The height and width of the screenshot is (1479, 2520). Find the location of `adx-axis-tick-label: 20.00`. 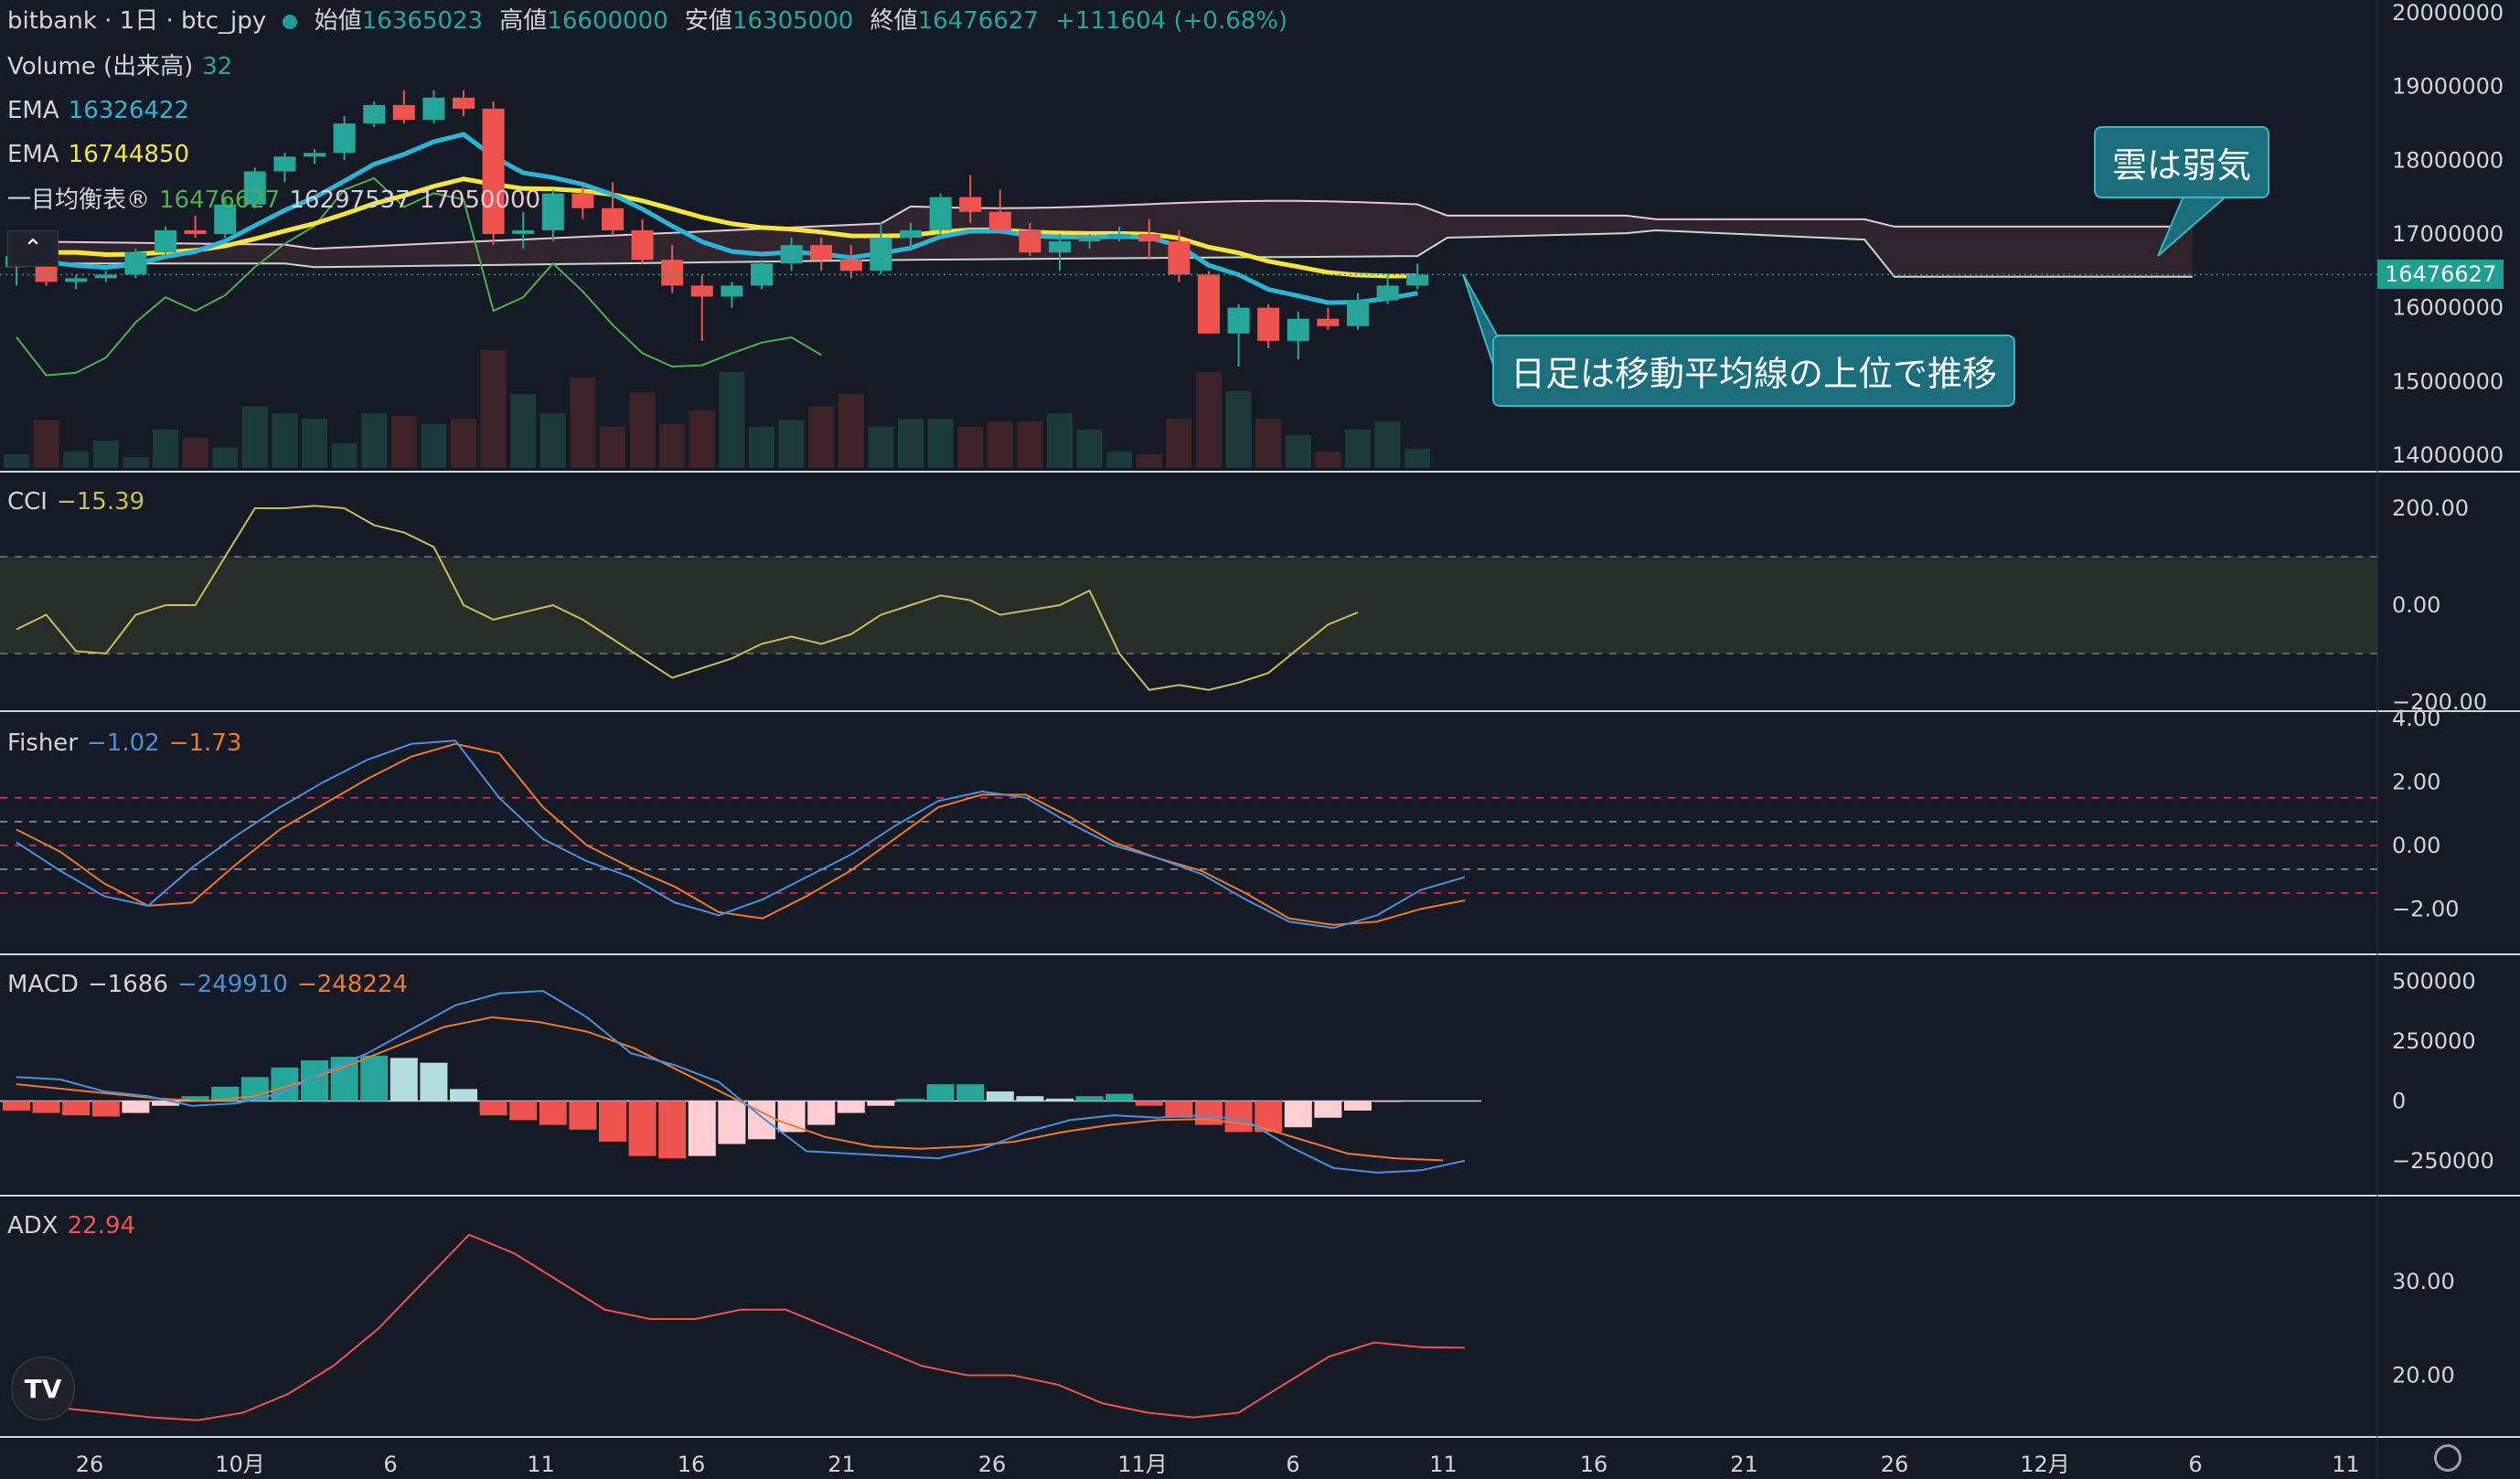

adx-axis-tick-label: 20.00 is located at coordinates (2423, 1376).